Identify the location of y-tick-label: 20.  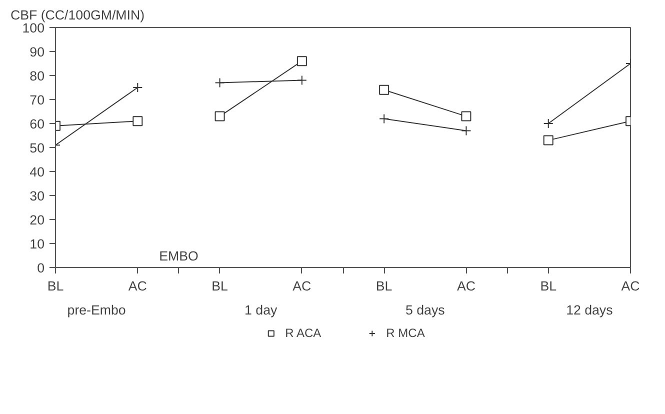
(37, 220).